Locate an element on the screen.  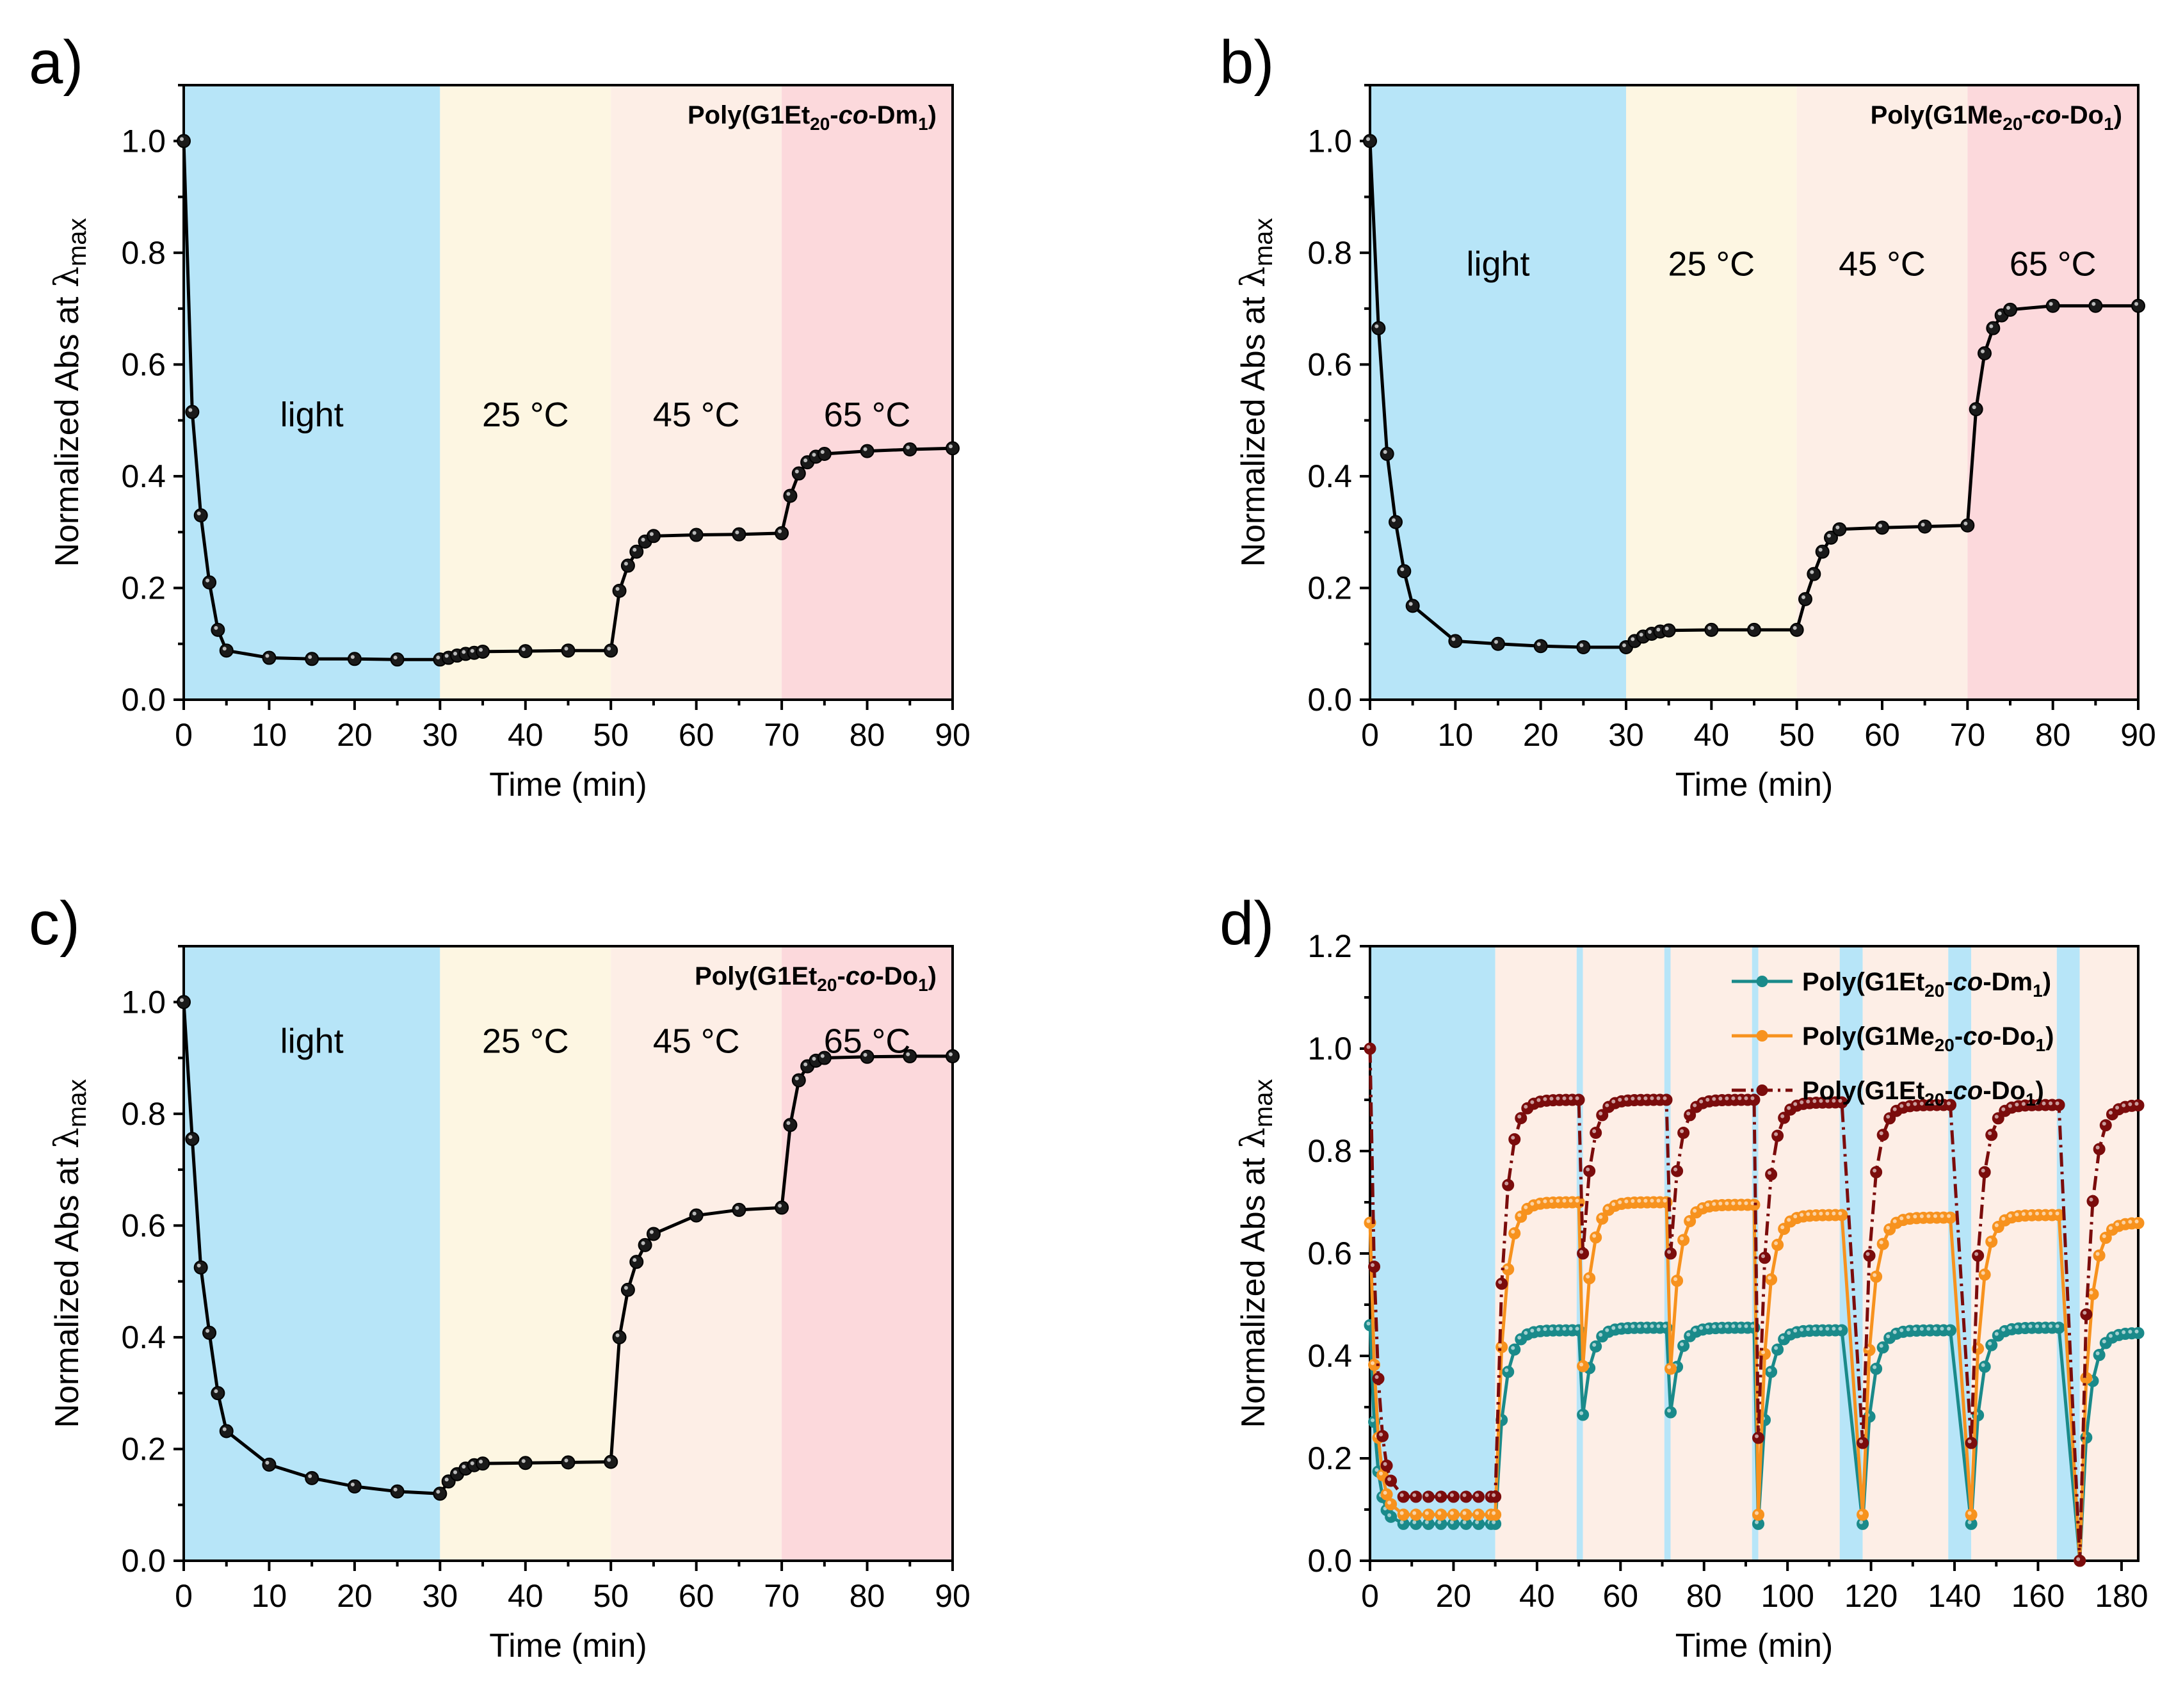
legend-part-d2-post: -Do is located at coordinates (2004, 1091).